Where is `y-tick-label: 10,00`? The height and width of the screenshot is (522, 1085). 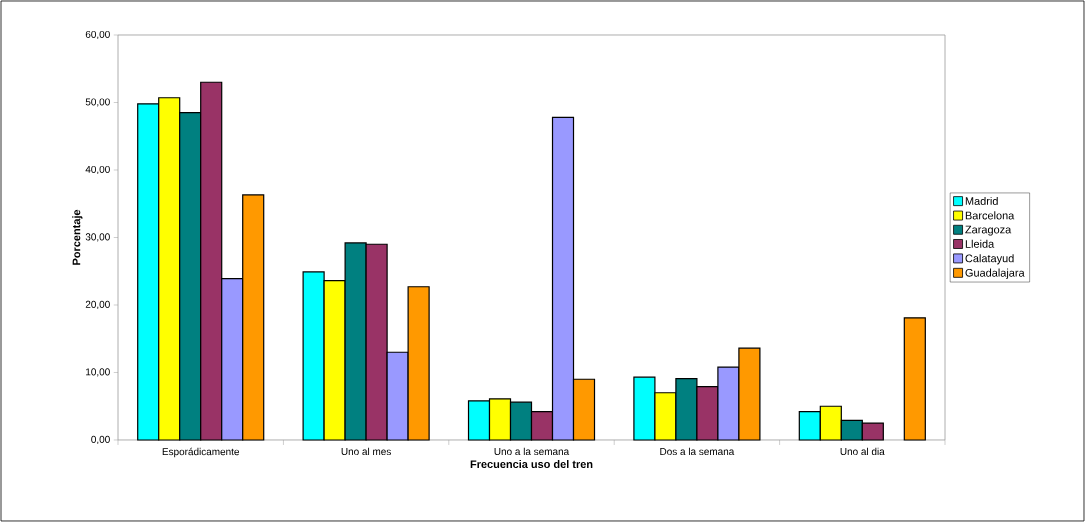
y-tick-label: 10,00 is located at coordinates (98, 372).